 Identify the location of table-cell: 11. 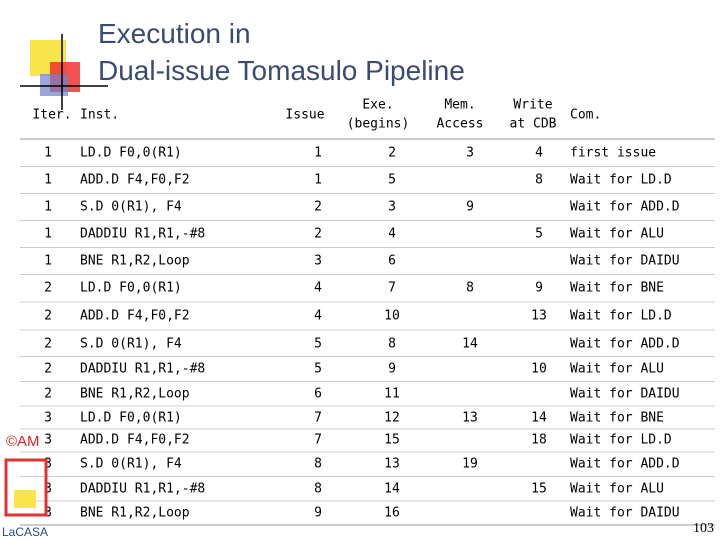
(392, 394).